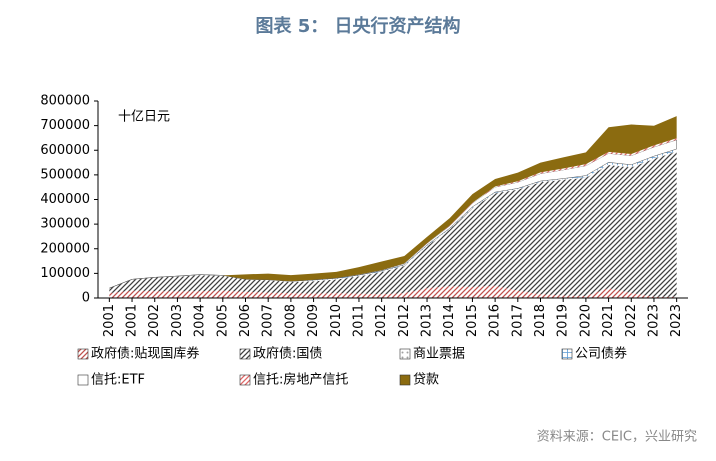 The height and width of the screenshot is (461, 716). Describe the element at coordinates (608, 320) in the screenshot. I see `x-tick-label: 2021` at that location.